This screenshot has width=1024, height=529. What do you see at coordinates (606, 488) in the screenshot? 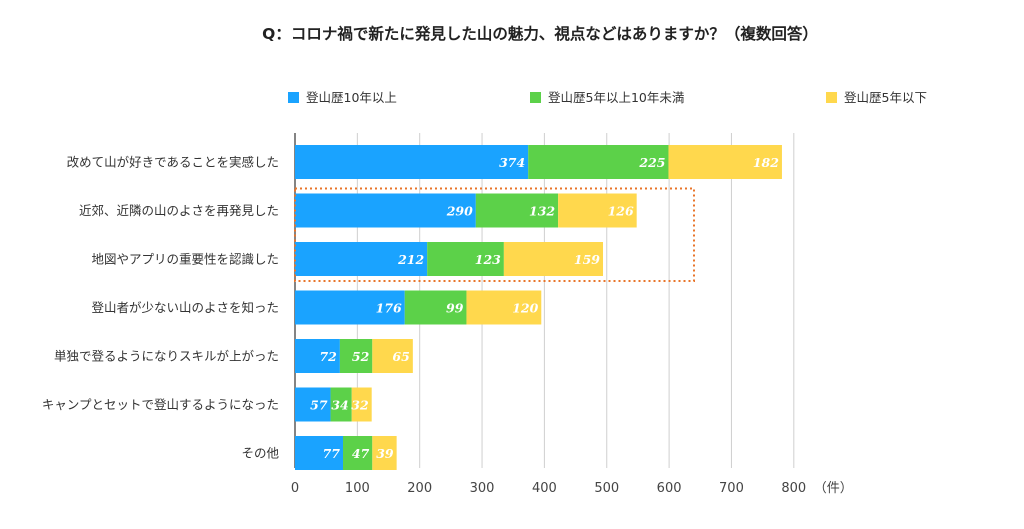
I see `x-tick-label: 500` at bounding box center [606, 488].